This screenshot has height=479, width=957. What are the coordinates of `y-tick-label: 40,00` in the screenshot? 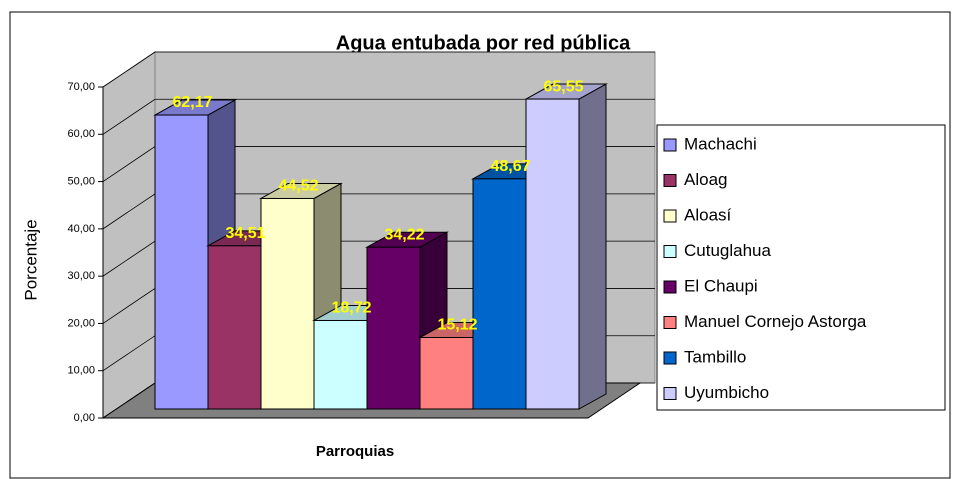 It's located at (81, 229).